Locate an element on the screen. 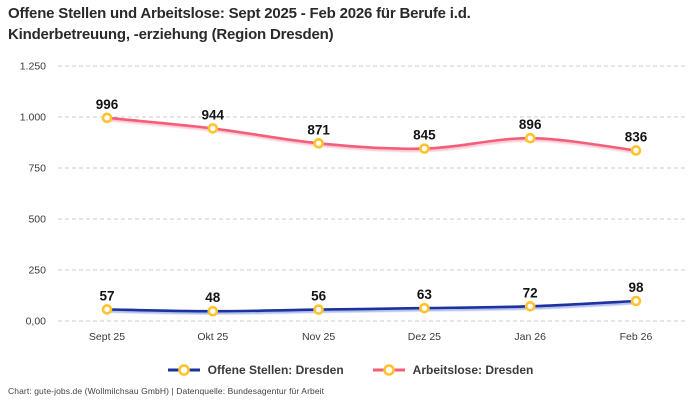 This screenshot has width=700, height=400. y-tick-label: 0,00 is located at coordinates (36, 322).